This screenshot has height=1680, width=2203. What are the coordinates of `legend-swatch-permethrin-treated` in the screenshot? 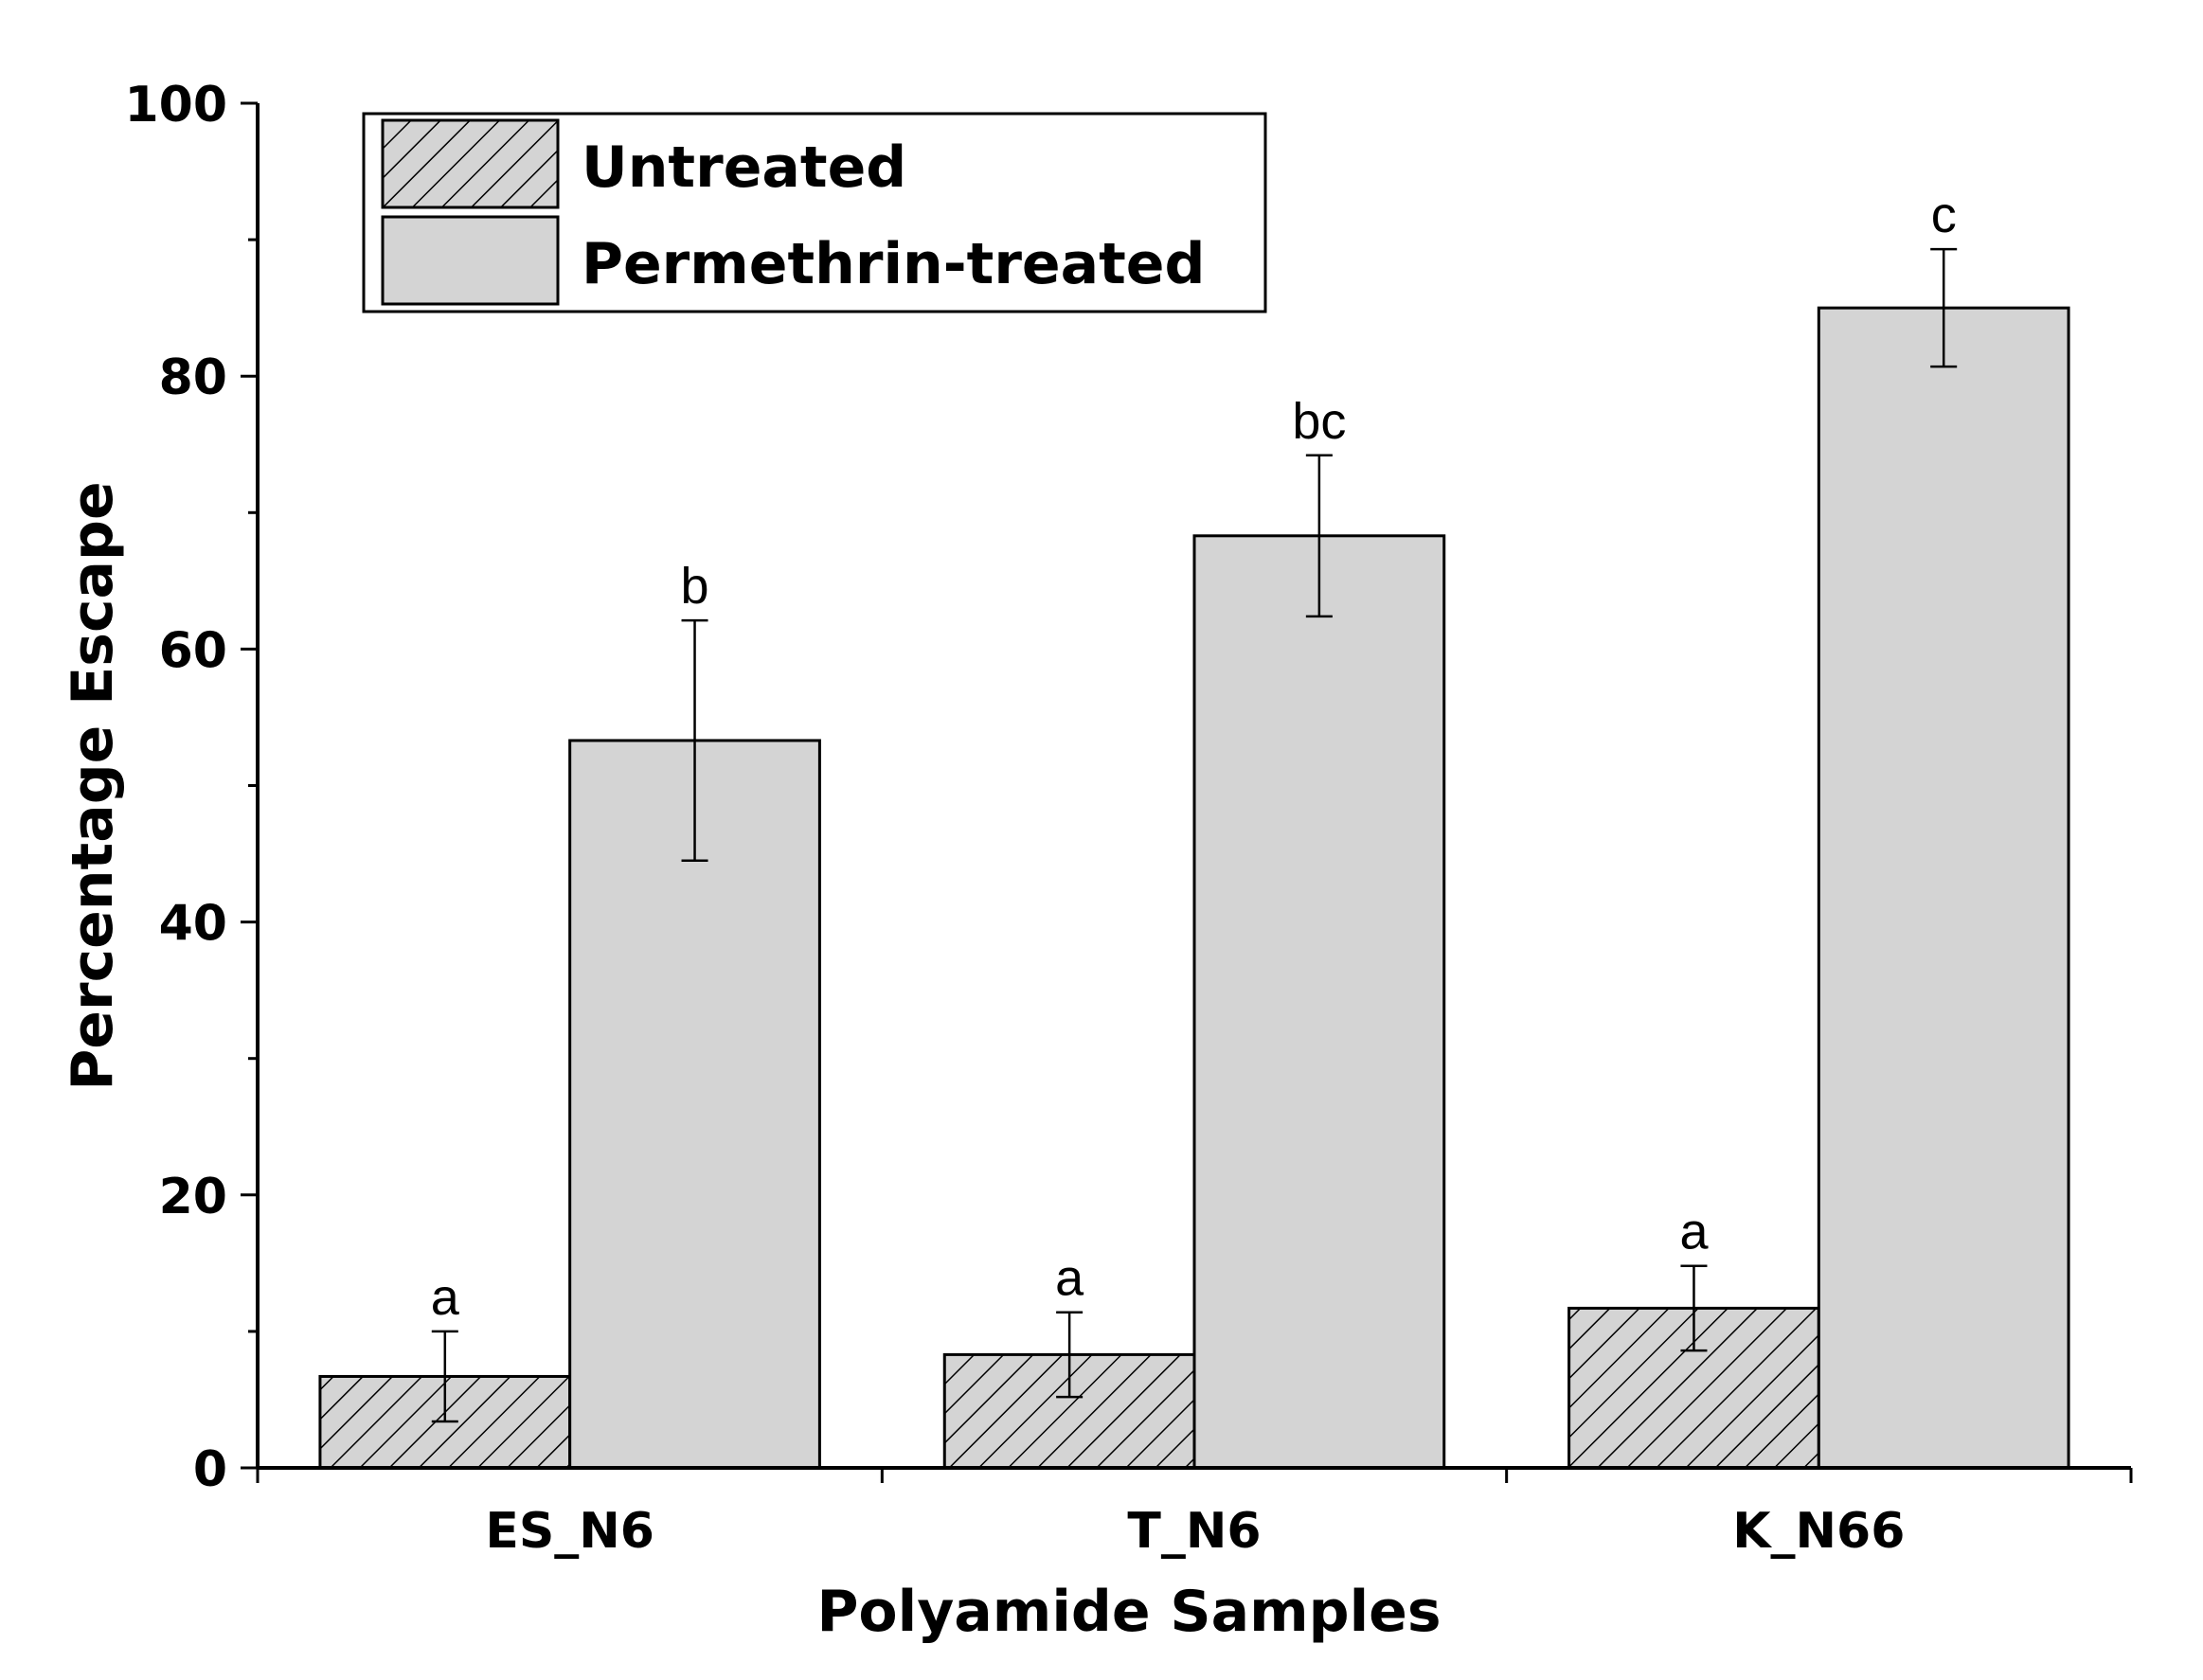 It's located at (471, 260).